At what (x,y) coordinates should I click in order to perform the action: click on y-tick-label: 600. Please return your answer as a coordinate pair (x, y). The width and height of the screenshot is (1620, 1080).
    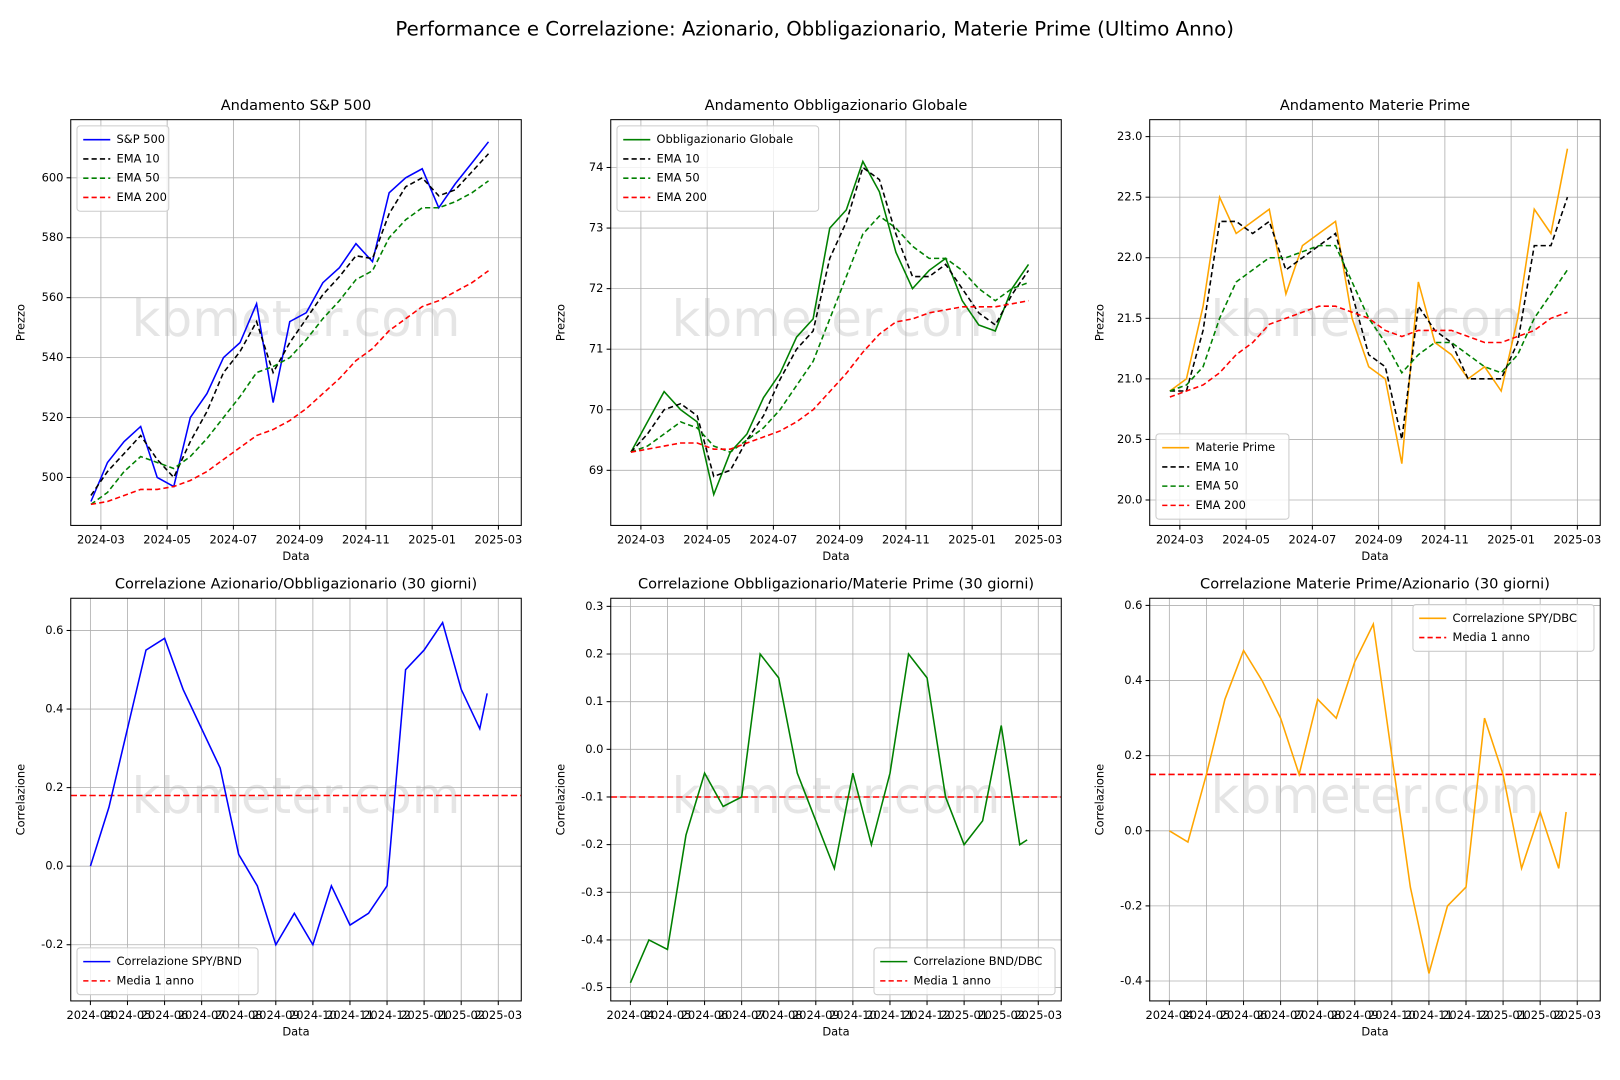
    Looking at the image, I should click on (53, 177).